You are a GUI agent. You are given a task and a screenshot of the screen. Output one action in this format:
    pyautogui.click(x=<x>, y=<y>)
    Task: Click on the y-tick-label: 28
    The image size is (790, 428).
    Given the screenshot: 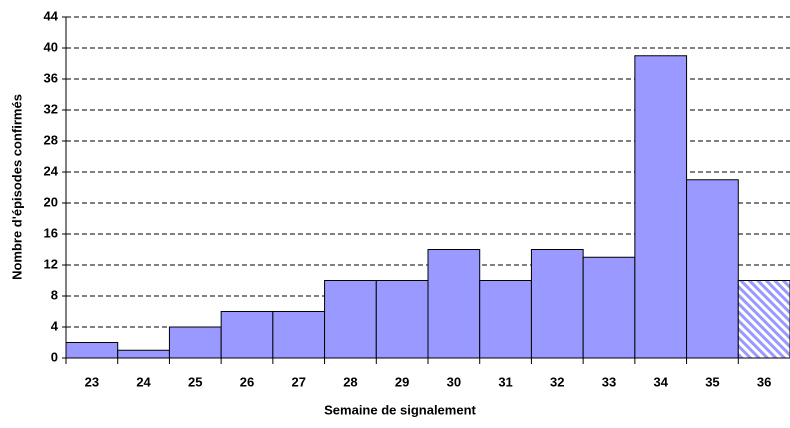 What is the action you would take?
    pyautogui.click(x=51, y=139)
    